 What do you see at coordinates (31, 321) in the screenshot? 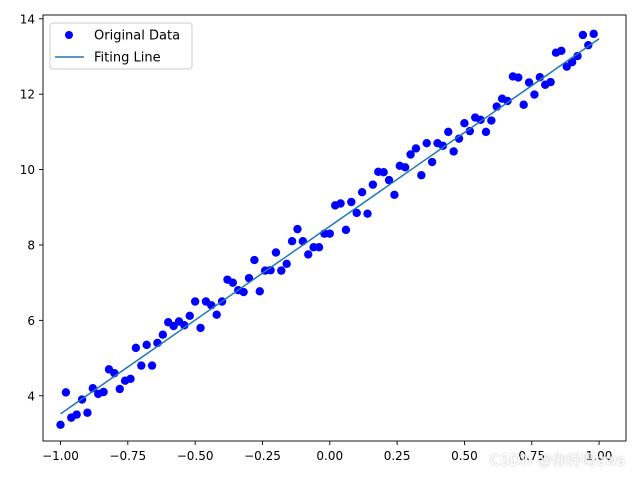
I see `y-tick-label: 6` at bounding box center [31, 321].